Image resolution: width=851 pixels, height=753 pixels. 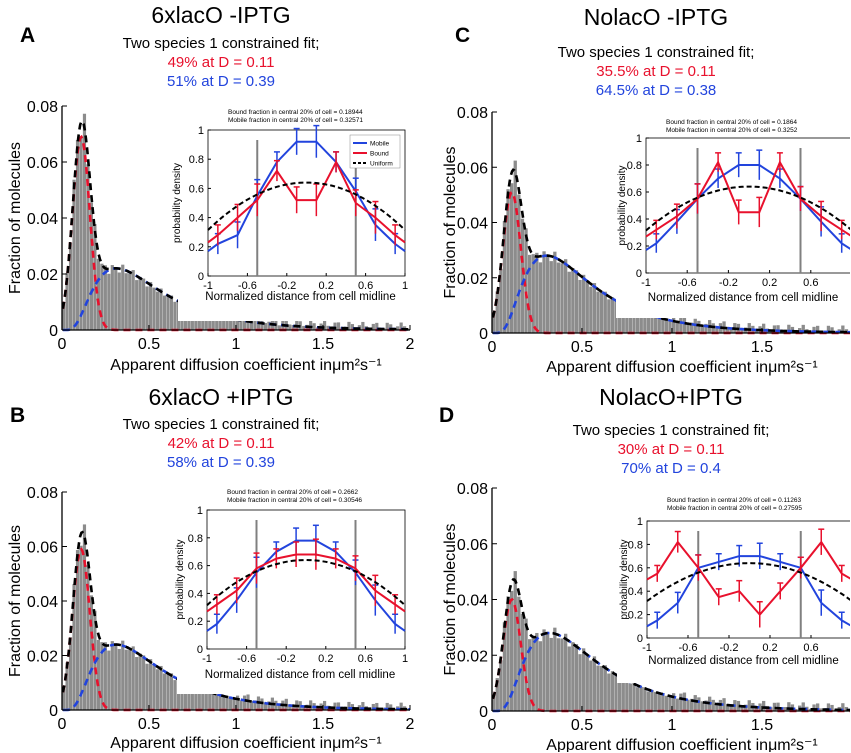 What do you see at coordinates (463, 35) in the screenshot?
I see `panel-letter: C` at bounding box center [463, 35].